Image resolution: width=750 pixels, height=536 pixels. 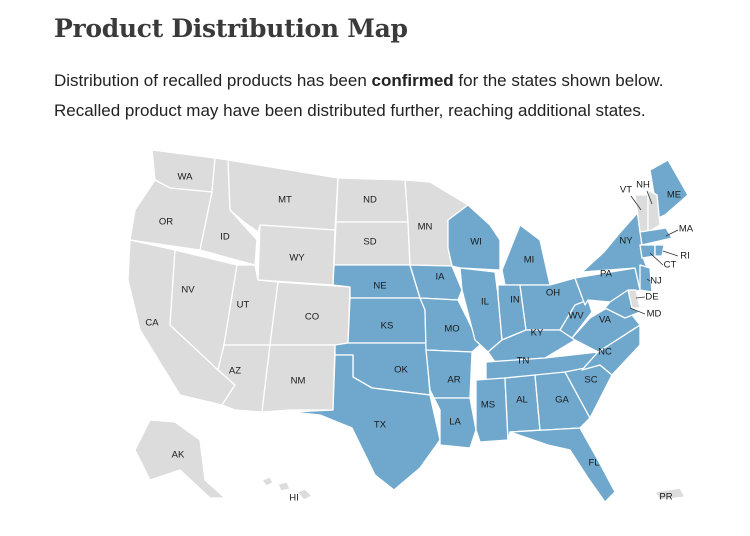 What do you see at coordinates (665, 497) in the screenshot?
I see `state-label-pr: PR` at bounding box center [665, 497].